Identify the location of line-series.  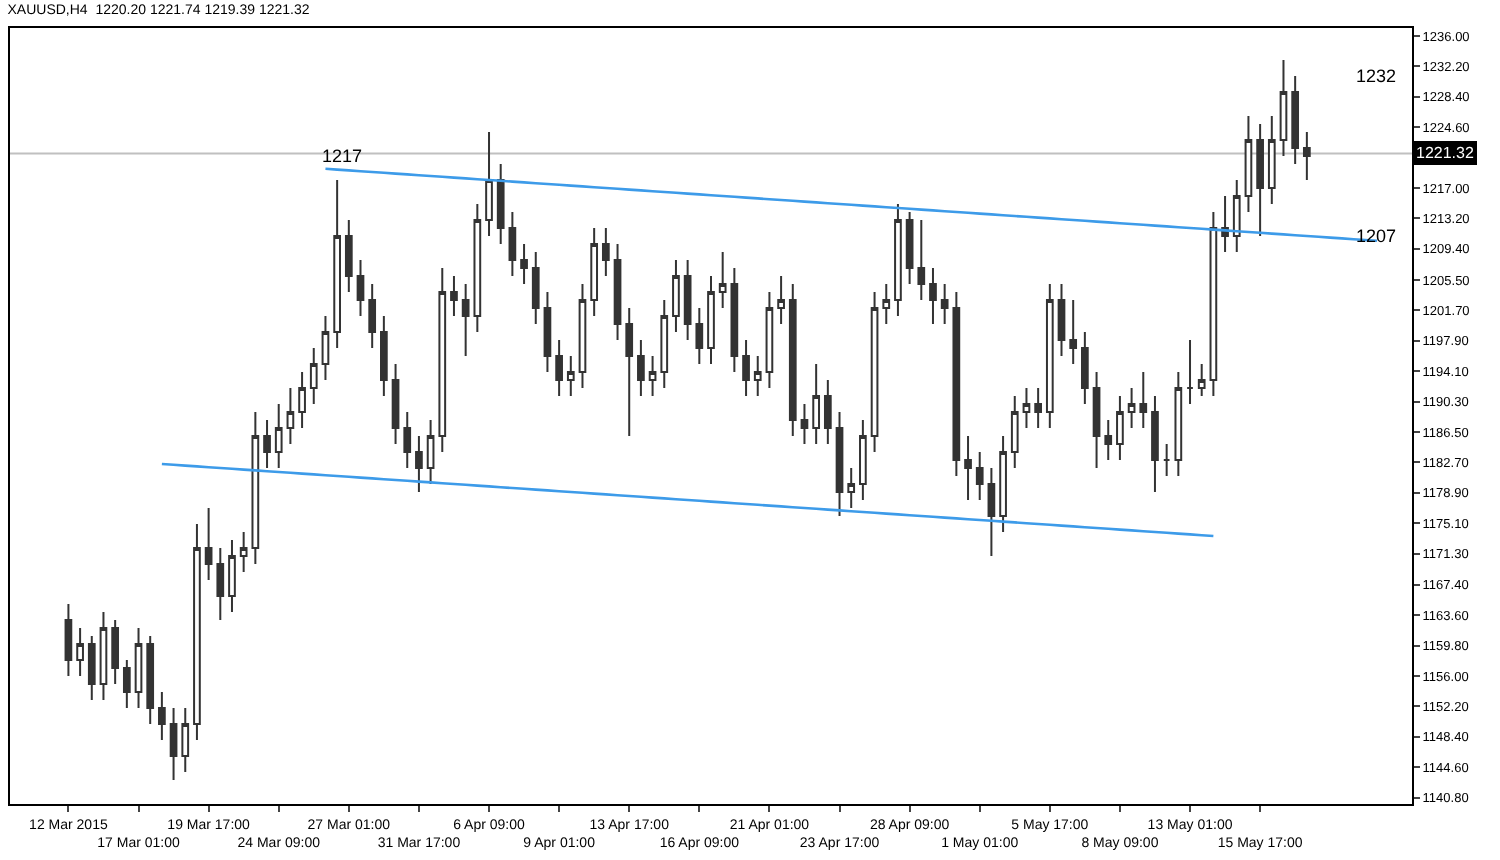
(687, 500).